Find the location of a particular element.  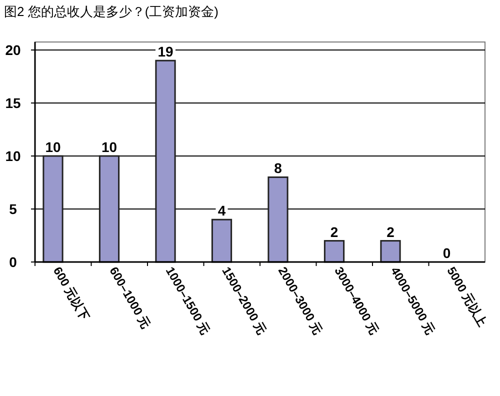

chart-title: 图2 您的总收人是多少？(工资加资金) is located at coordinates (111, 11).